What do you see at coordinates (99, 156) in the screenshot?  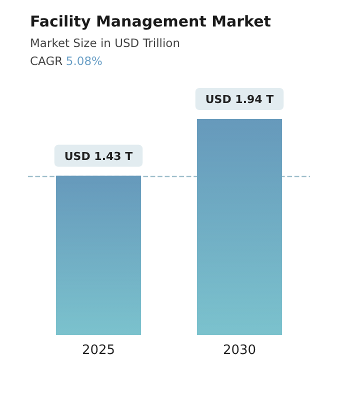 I see `data-label: USD 1.43 T` at bounding box center [99, 156].